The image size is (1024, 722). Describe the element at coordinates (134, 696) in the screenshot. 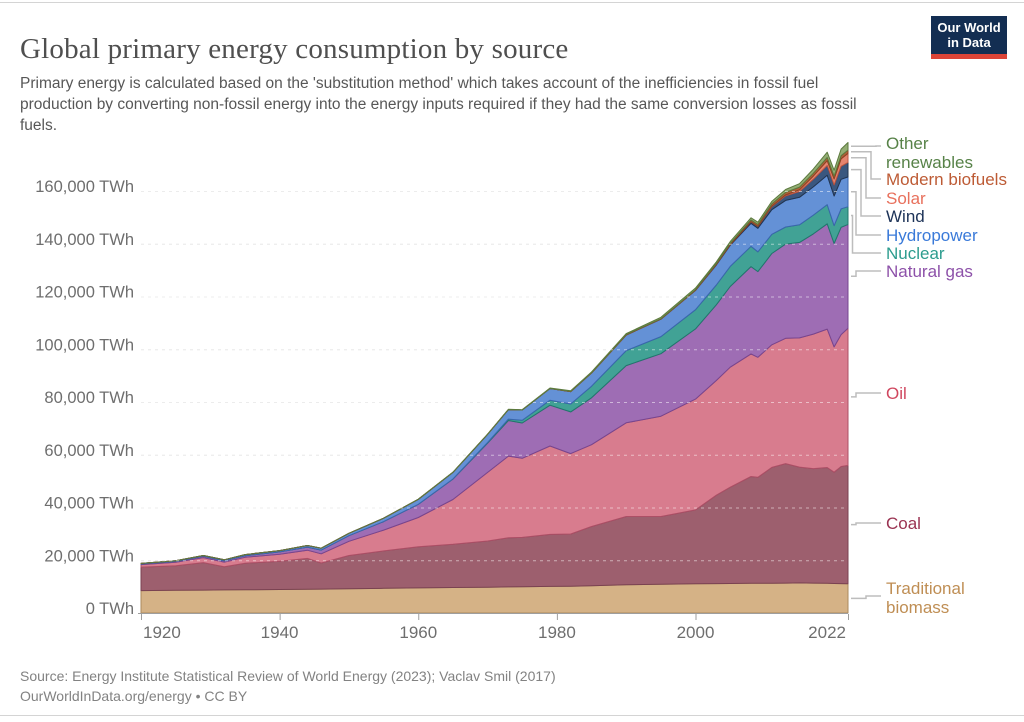

I see `license-line: OurWorldInData.org/energy • CC BY` at that location.